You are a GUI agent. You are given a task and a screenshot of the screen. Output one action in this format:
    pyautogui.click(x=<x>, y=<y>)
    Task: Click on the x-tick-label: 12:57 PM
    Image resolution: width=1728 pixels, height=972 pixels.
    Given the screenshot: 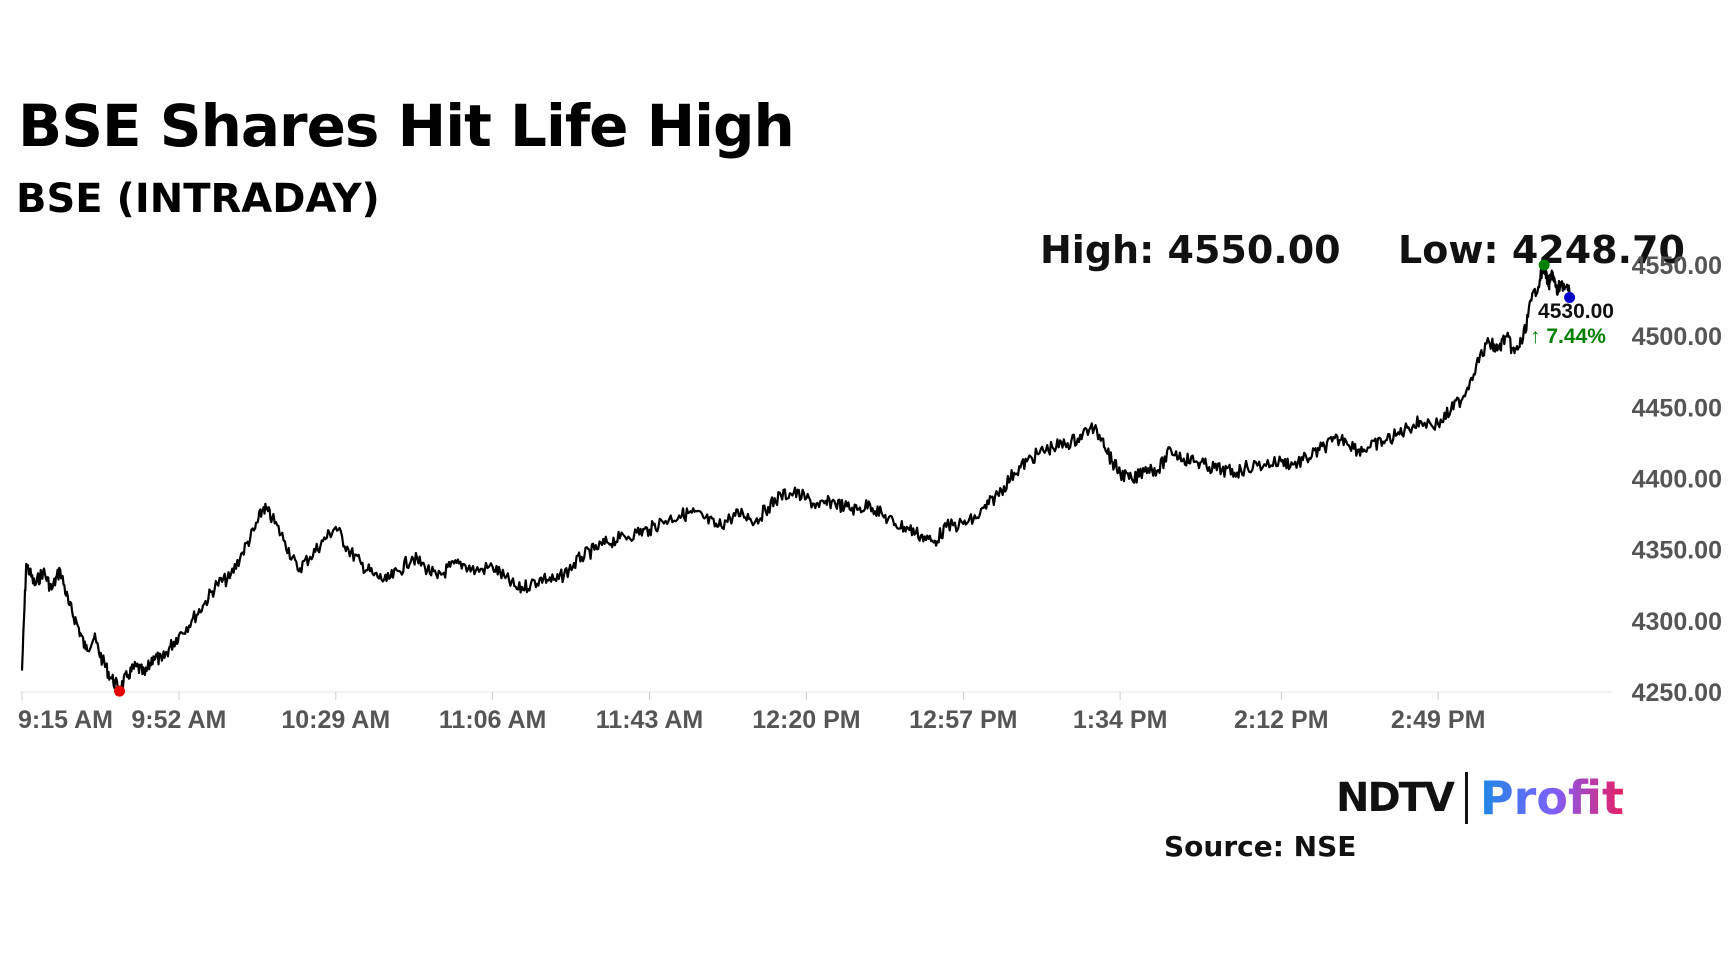 What is the action you would take?
    pyautogui.click(x=963, y=720)
    